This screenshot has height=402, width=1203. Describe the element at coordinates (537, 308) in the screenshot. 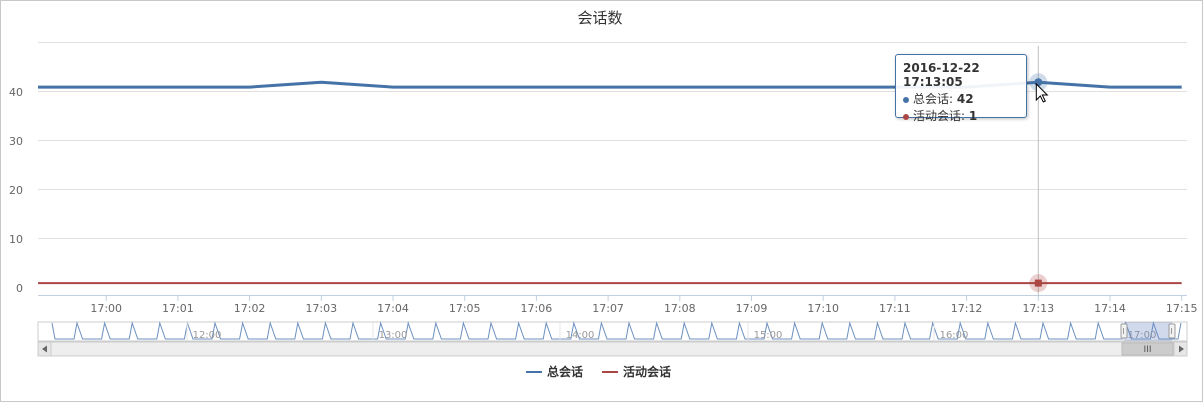

I see `x-tick-label: 17:06` at that location.